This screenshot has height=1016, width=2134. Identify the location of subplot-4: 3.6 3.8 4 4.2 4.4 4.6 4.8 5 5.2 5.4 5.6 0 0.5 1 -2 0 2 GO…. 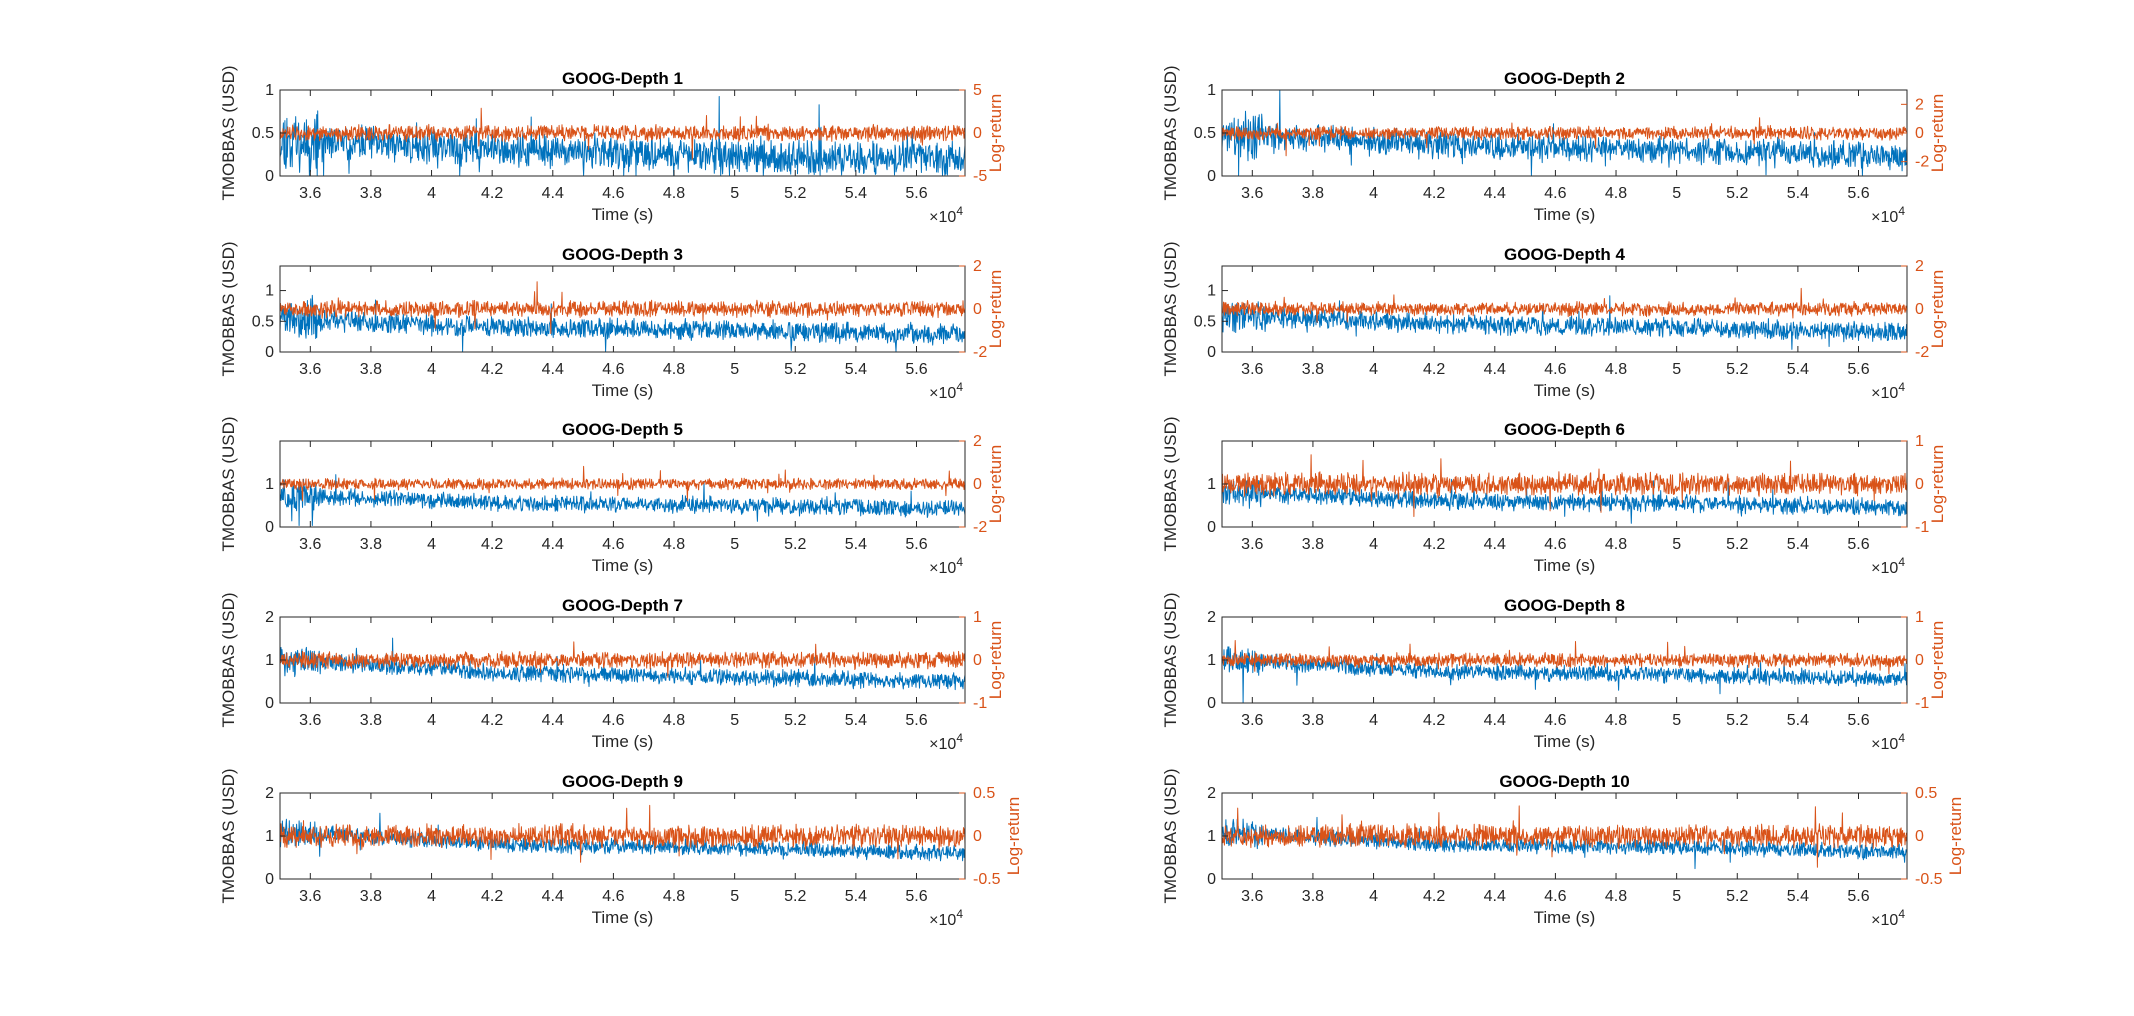
(1554, 321).